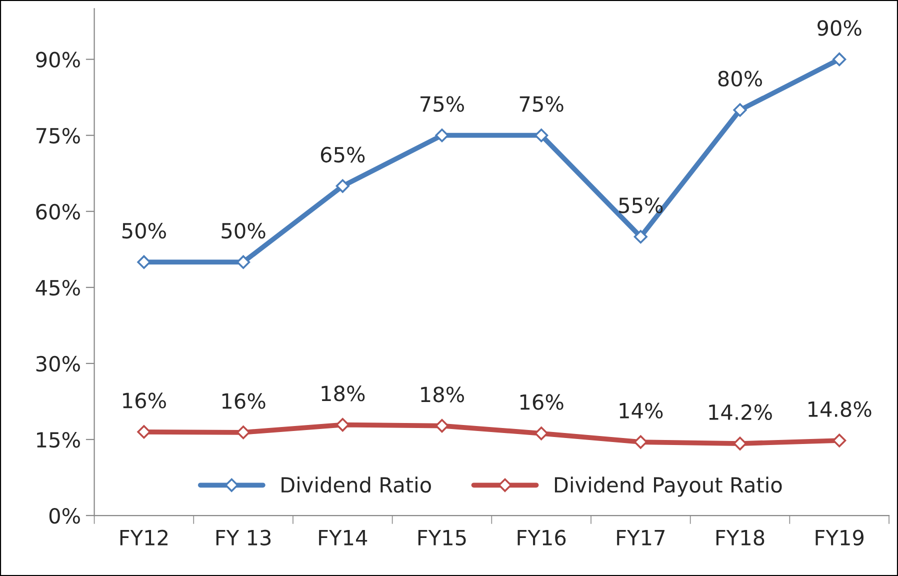  I want to click on legend-label: Dividend Ratio, so click(356, 484).